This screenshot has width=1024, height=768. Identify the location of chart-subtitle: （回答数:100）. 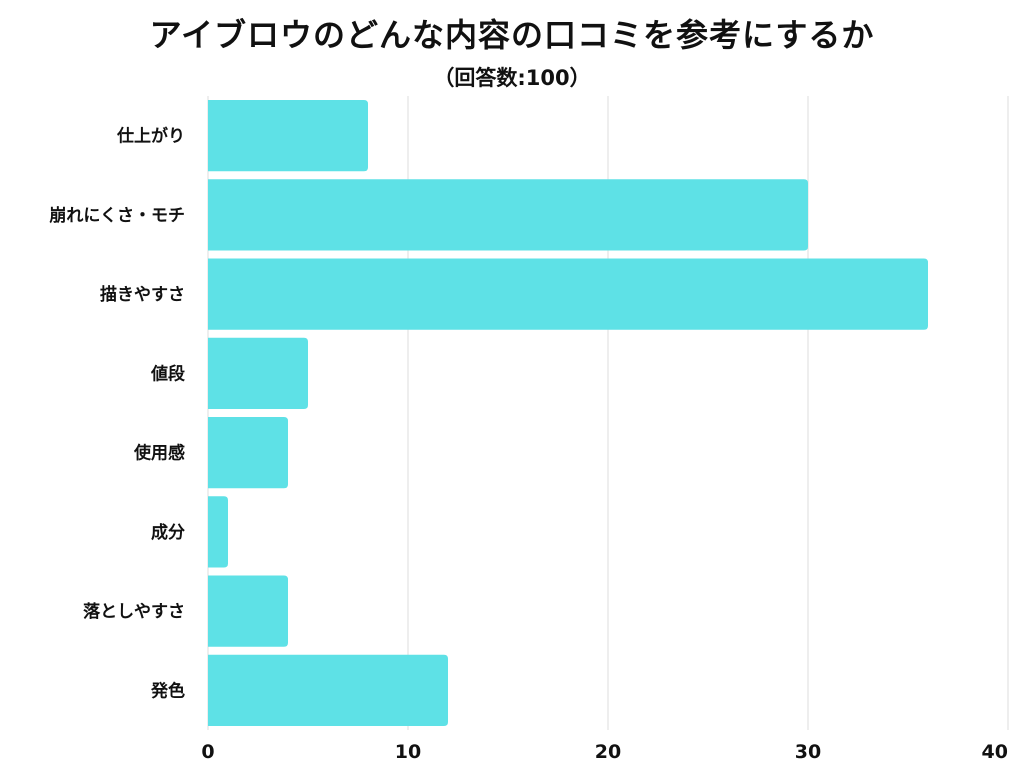
(512, 78).